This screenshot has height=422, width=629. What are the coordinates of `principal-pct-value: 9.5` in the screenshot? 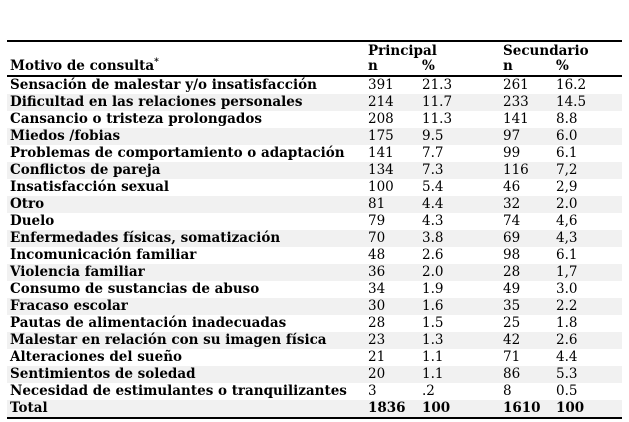 It's located at (433, 136).